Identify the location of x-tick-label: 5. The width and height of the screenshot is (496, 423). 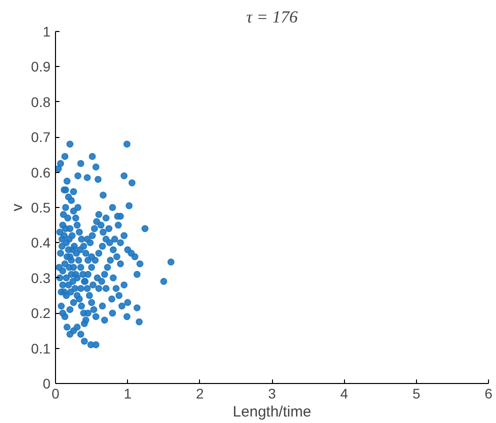
(416, 394).